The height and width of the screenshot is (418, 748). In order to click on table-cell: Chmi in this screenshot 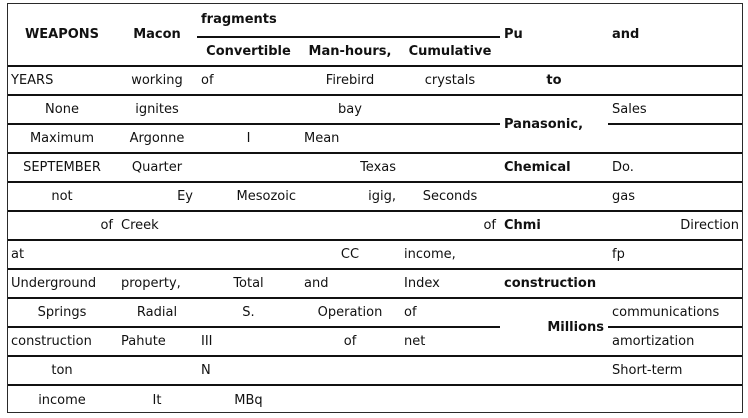, I will do `click(522, 225)`.